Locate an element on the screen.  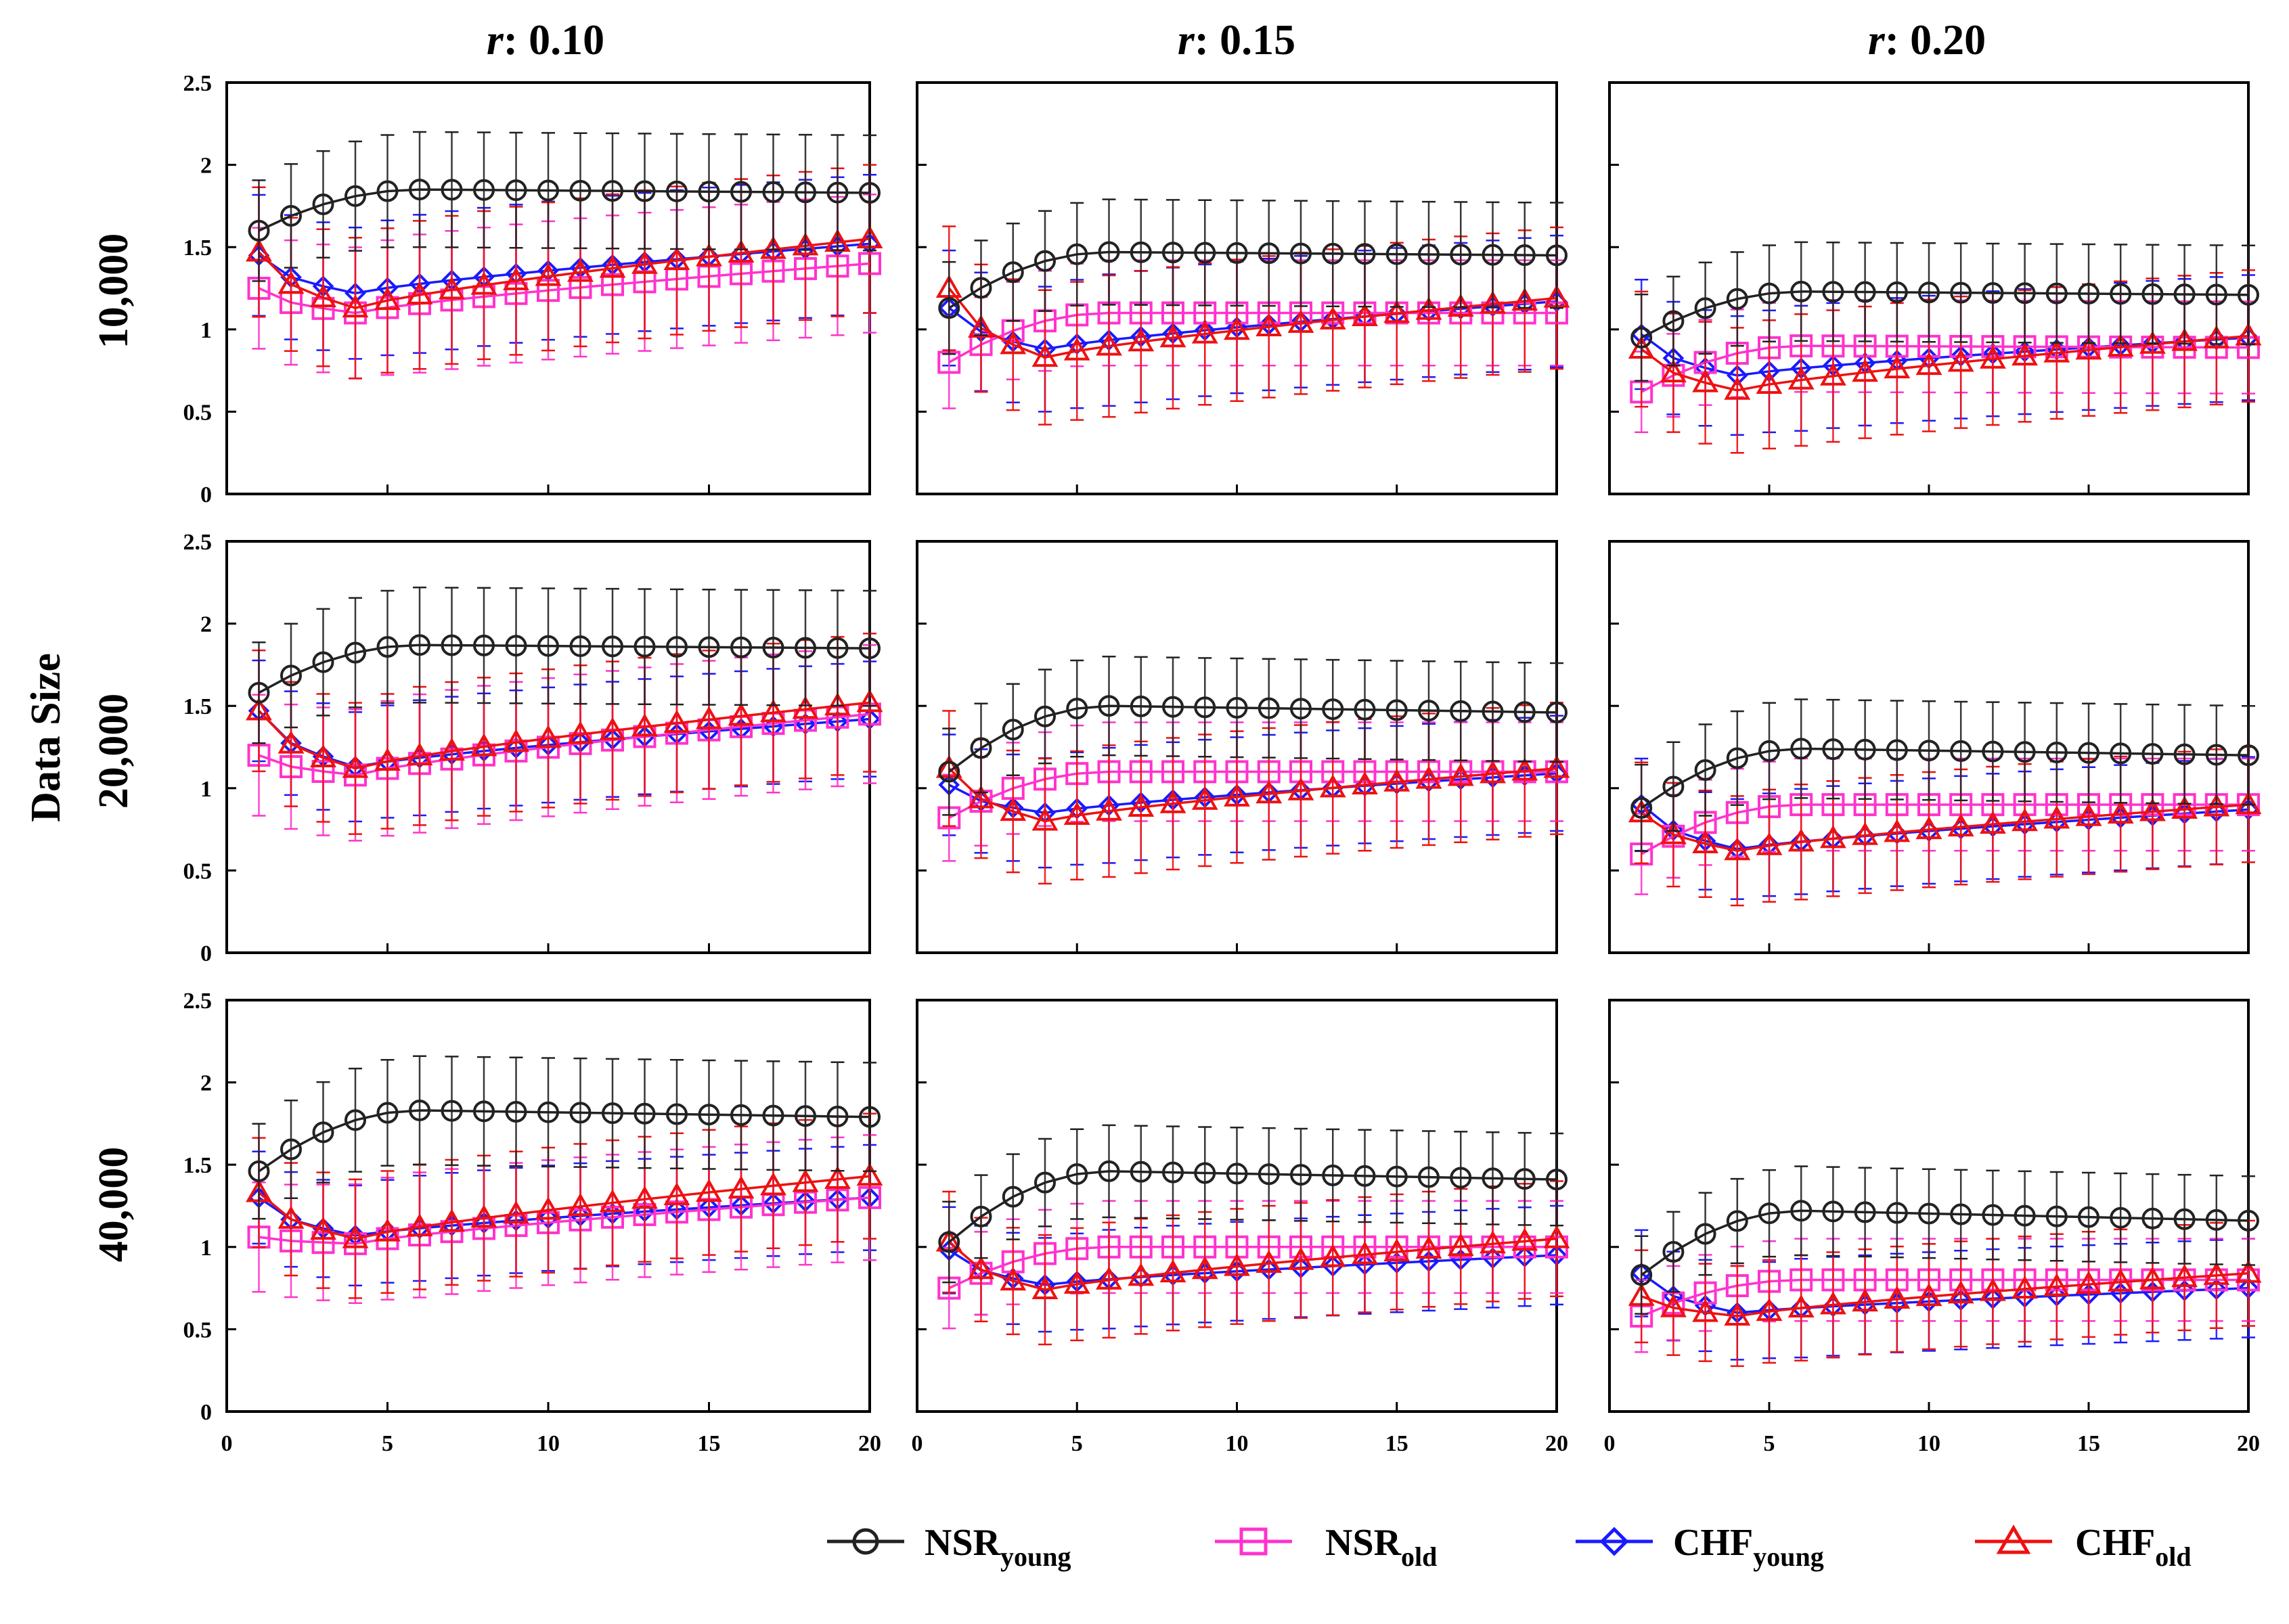
legend: NSRyoung NSRold CHFyoung CHFold is located at coordinates (1510, 1547).